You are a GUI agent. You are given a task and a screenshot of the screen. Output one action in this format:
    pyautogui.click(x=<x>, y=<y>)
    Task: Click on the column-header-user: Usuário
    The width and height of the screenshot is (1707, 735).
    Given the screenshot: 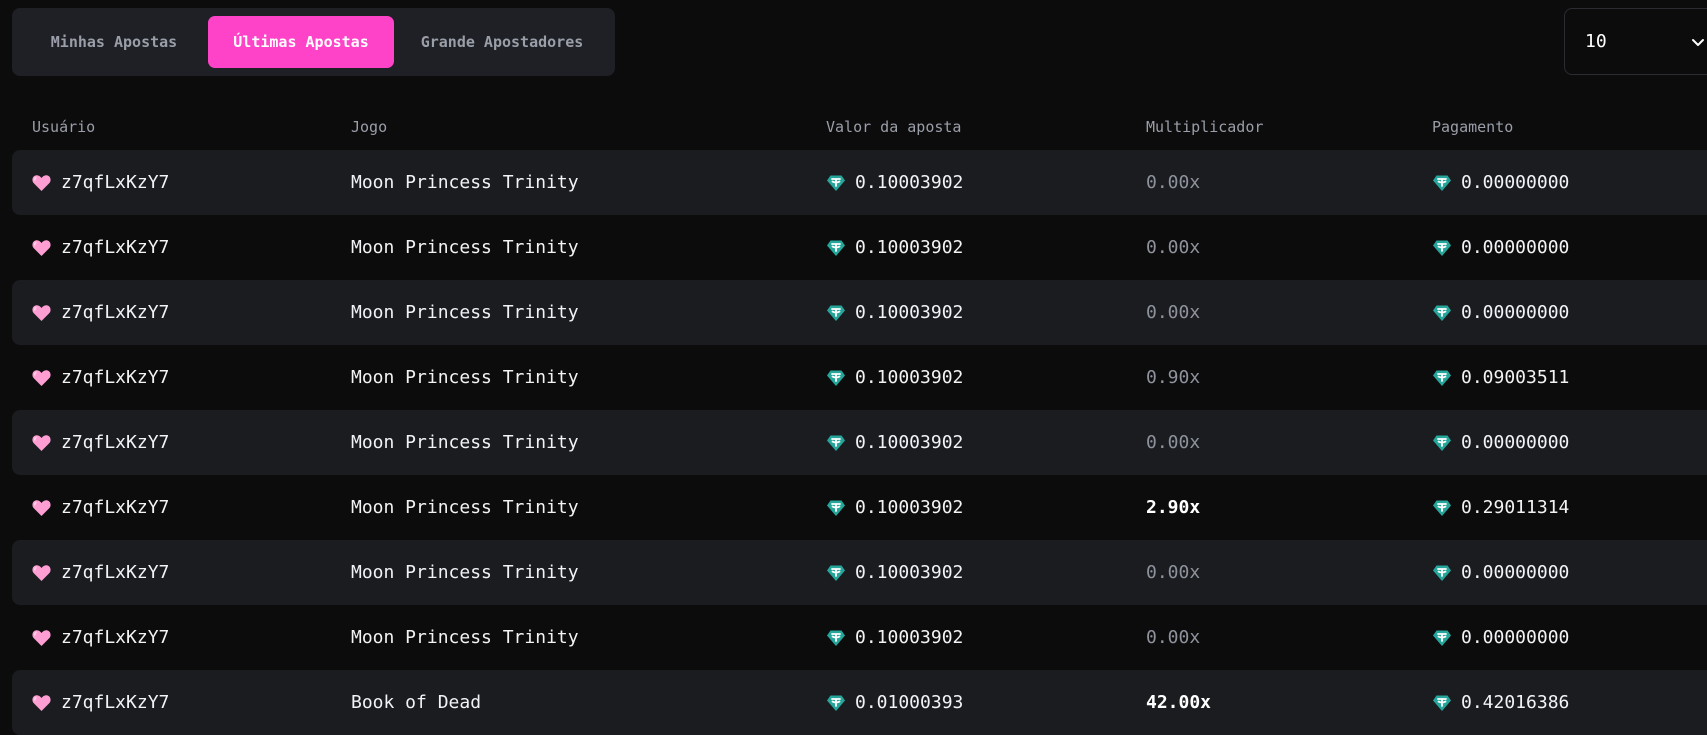 What is the action you would take?
    pyautogui.click(x=64, y=127)
    